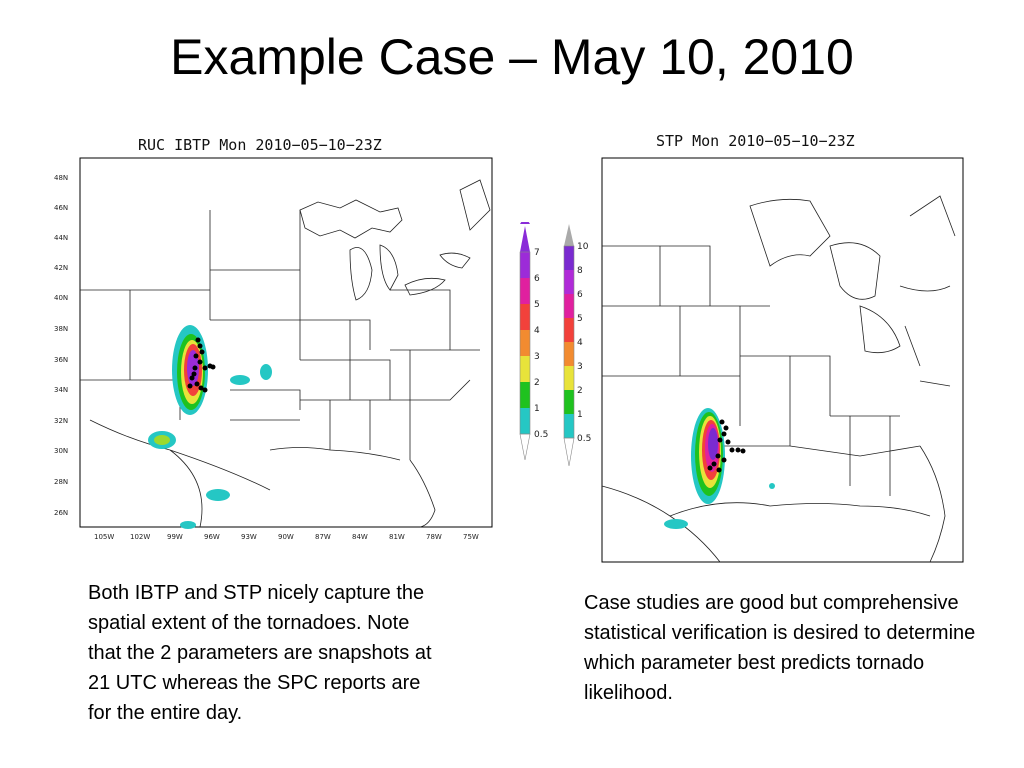  Describe the element at coordinates (212, 537) in the screenshot. I see `lon-tick: 96W` at that location.